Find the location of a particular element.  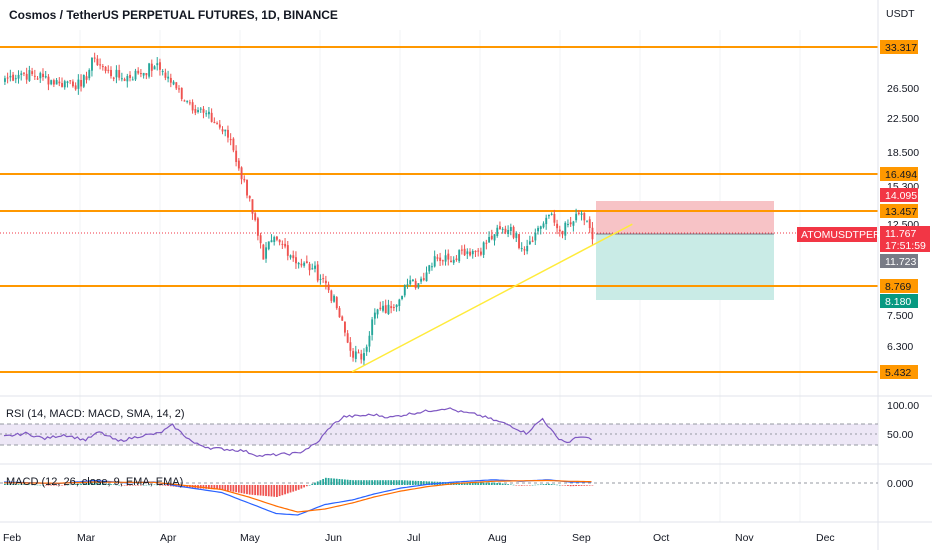

ascending-trendline is located at coordinates (492, 298).